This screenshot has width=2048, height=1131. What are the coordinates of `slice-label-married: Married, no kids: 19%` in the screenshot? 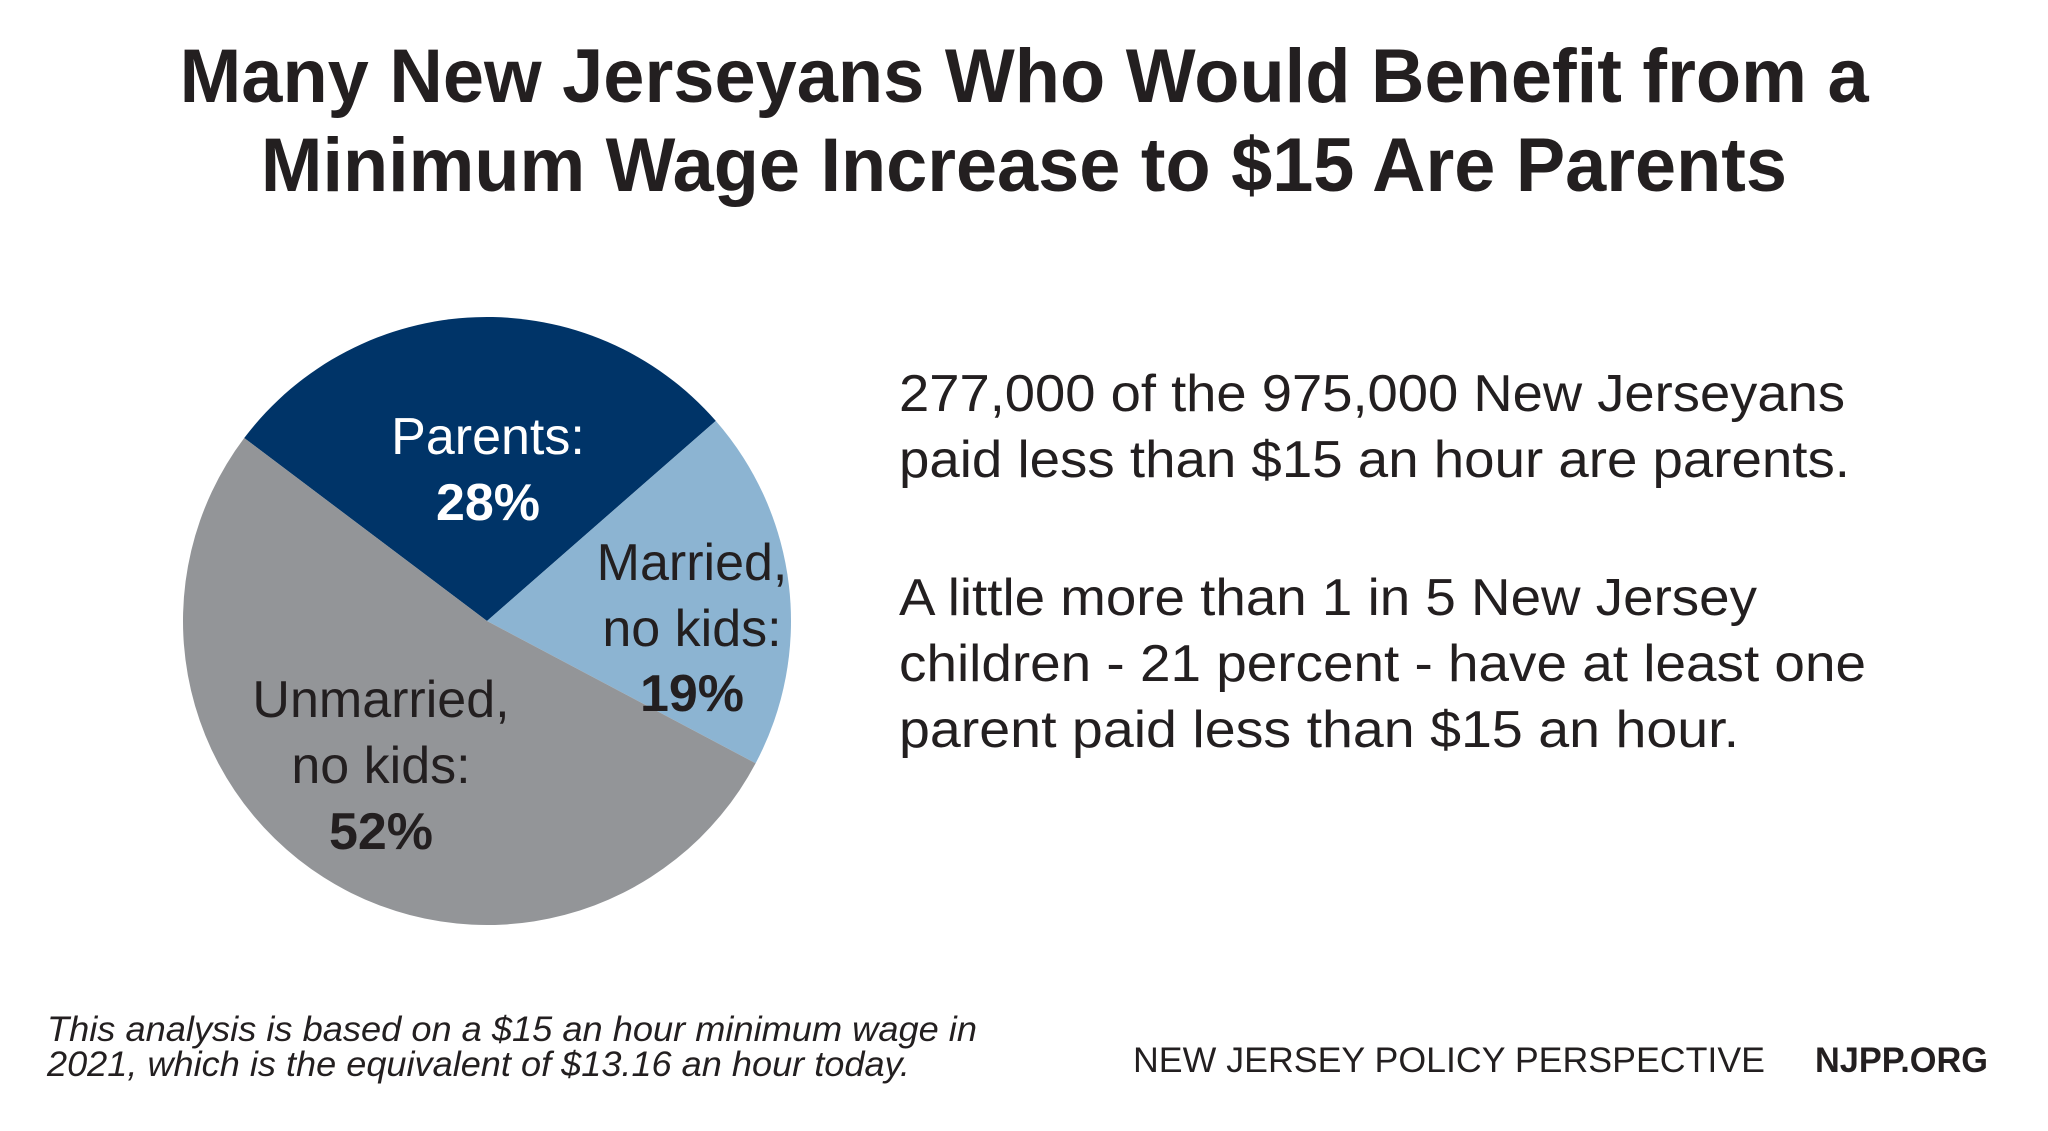 It's located at (692, 629).